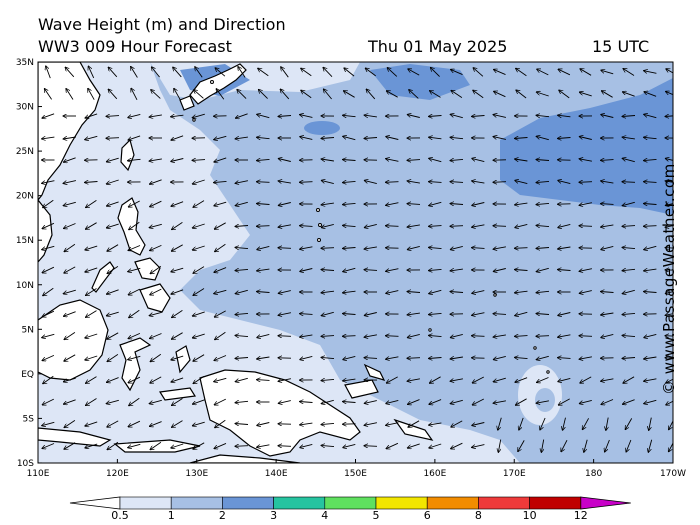  What do you see at coordinates (593, 474) in the screenshot?
I see `lon-label: 180` at bounding box center [593, 474].